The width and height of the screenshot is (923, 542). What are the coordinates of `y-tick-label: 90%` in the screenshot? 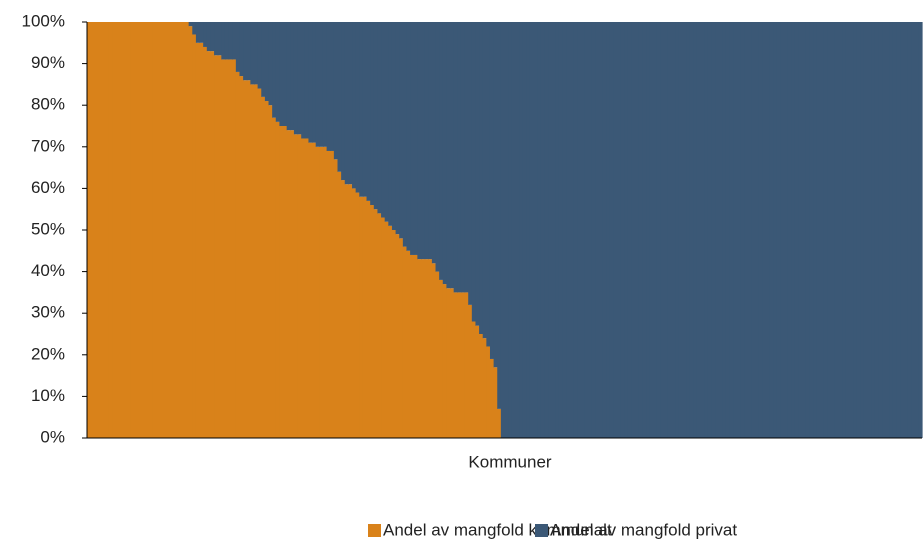 It's located at (48, 62).